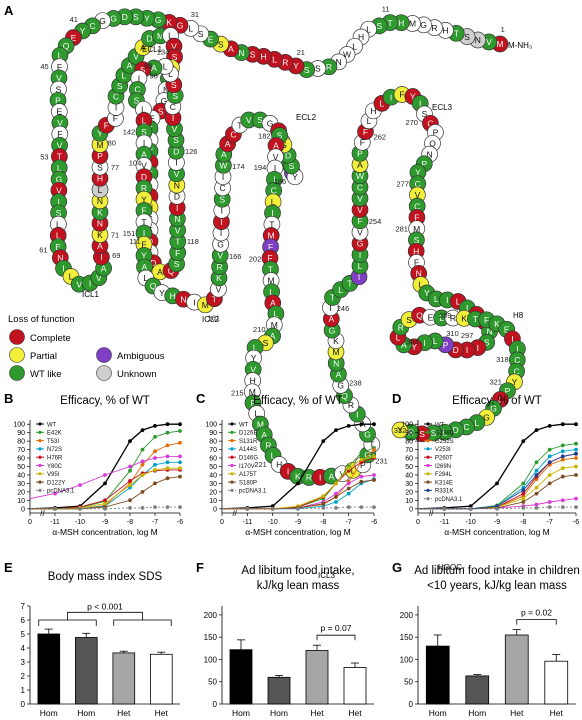  I want to click on bracket-left, so click(67, 622).